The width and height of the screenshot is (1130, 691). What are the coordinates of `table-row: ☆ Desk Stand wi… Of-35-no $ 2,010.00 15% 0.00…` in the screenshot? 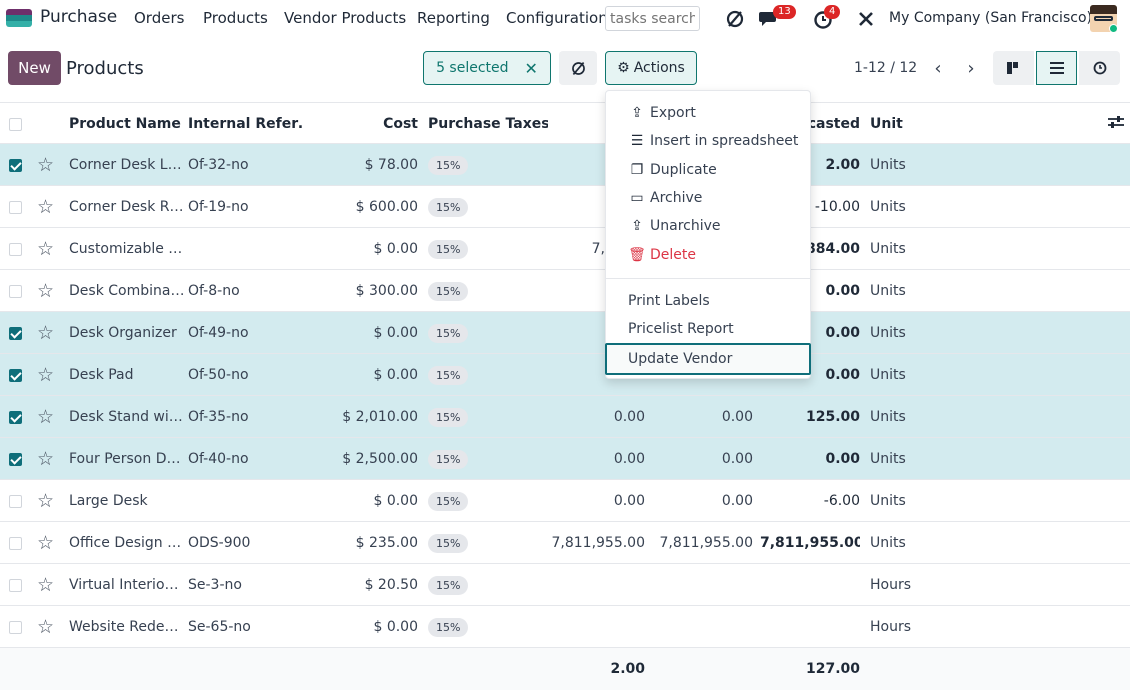 It's located at (565, 417).